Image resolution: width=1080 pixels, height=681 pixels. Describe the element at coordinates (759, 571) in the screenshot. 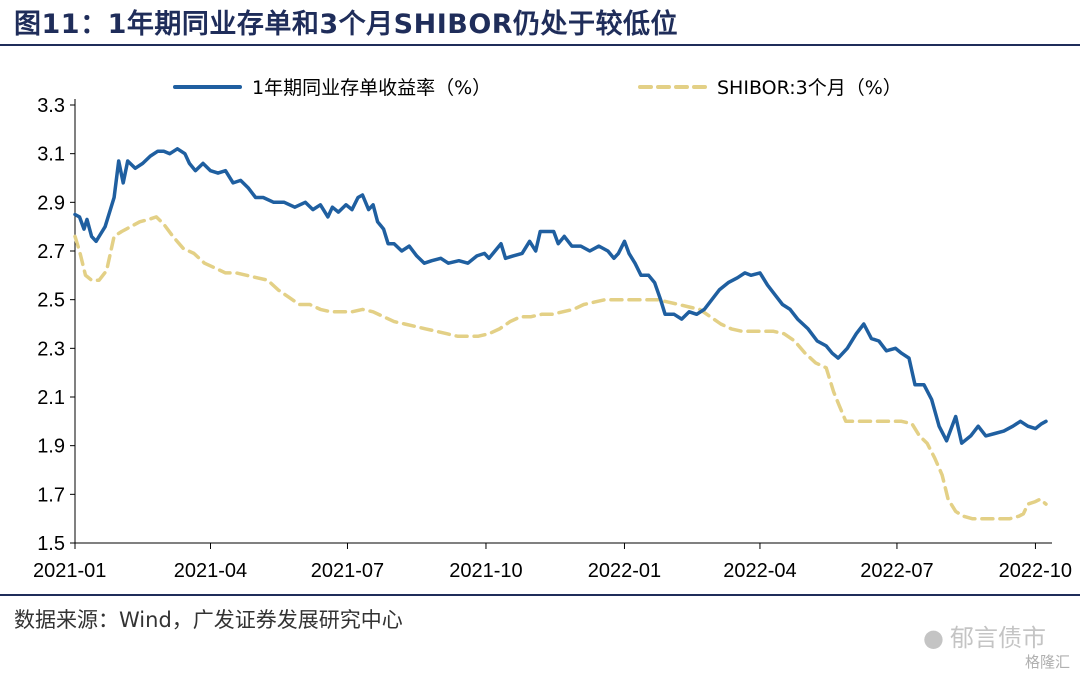

I see `x-tick-label: 2022-04` at that location.